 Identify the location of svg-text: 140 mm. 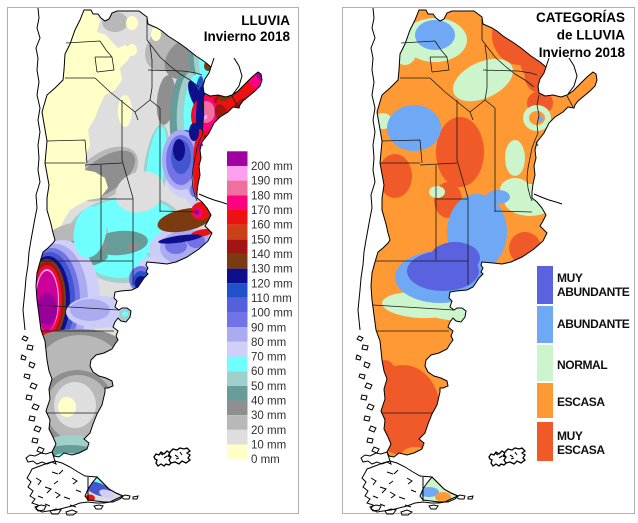
(272, 255).